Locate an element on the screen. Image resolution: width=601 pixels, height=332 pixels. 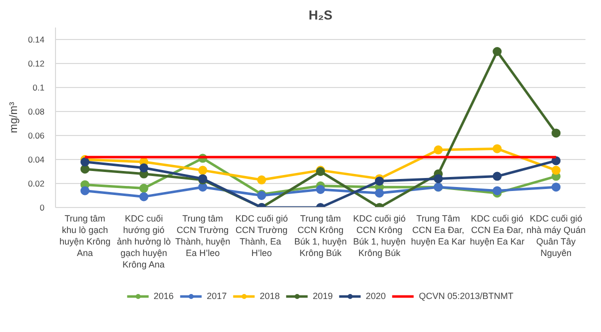
x-tick-label: KDC cuối gió CCN Krông Búk 1, huyện Krông Búk is located at coordinates (379, 236).